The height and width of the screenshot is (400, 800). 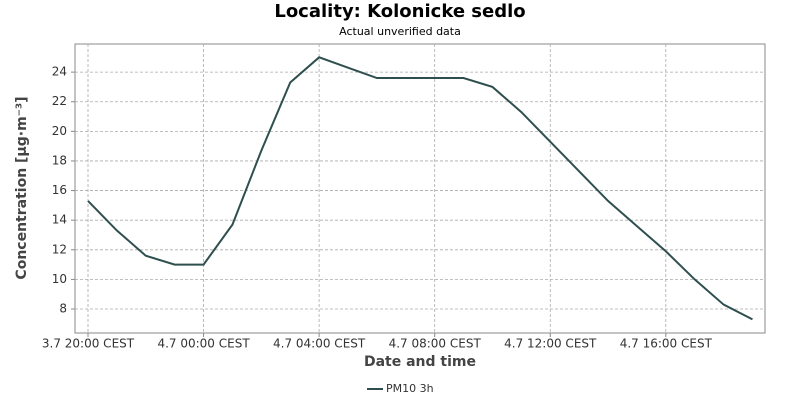 I want to click on y-tick-label: 16, so click(x=59, y=190).